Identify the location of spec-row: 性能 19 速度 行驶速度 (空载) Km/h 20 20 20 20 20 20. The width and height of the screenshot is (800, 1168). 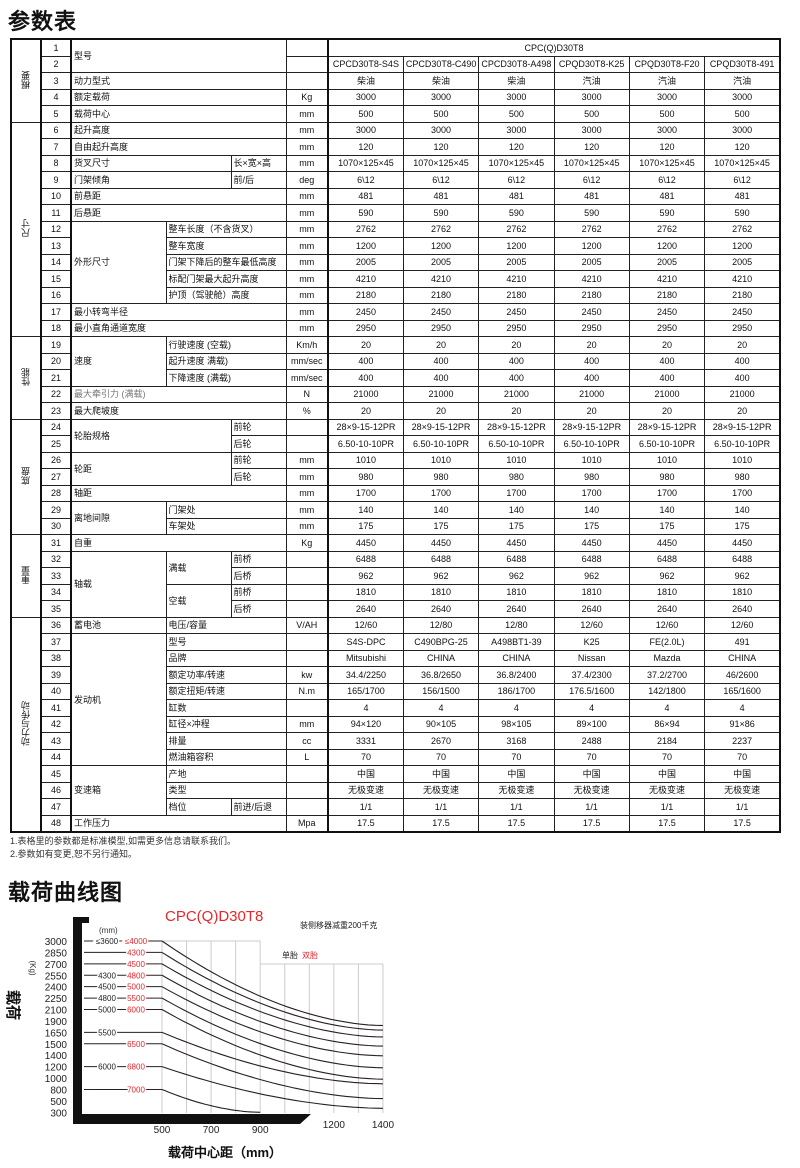
(395, 378).